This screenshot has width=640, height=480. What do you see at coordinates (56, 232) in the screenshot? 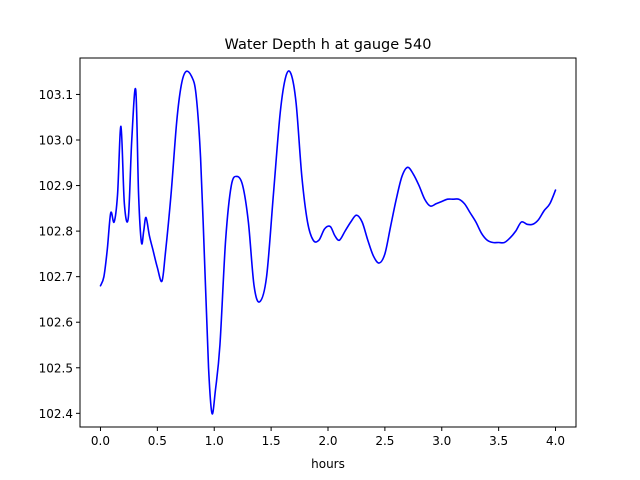
I see `y-tick-label: 102.8` at bounding box center [56, 232].